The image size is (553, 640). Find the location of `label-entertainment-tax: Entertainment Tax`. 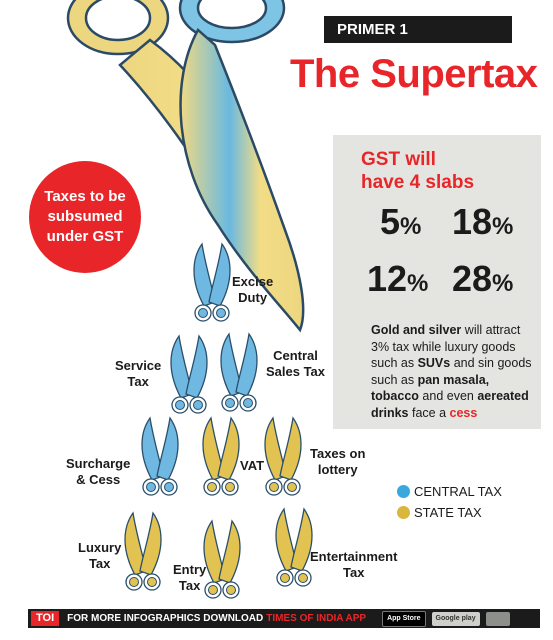

label-entertainment-tax: Entertainment Tax is located at coordinates (353, 565).